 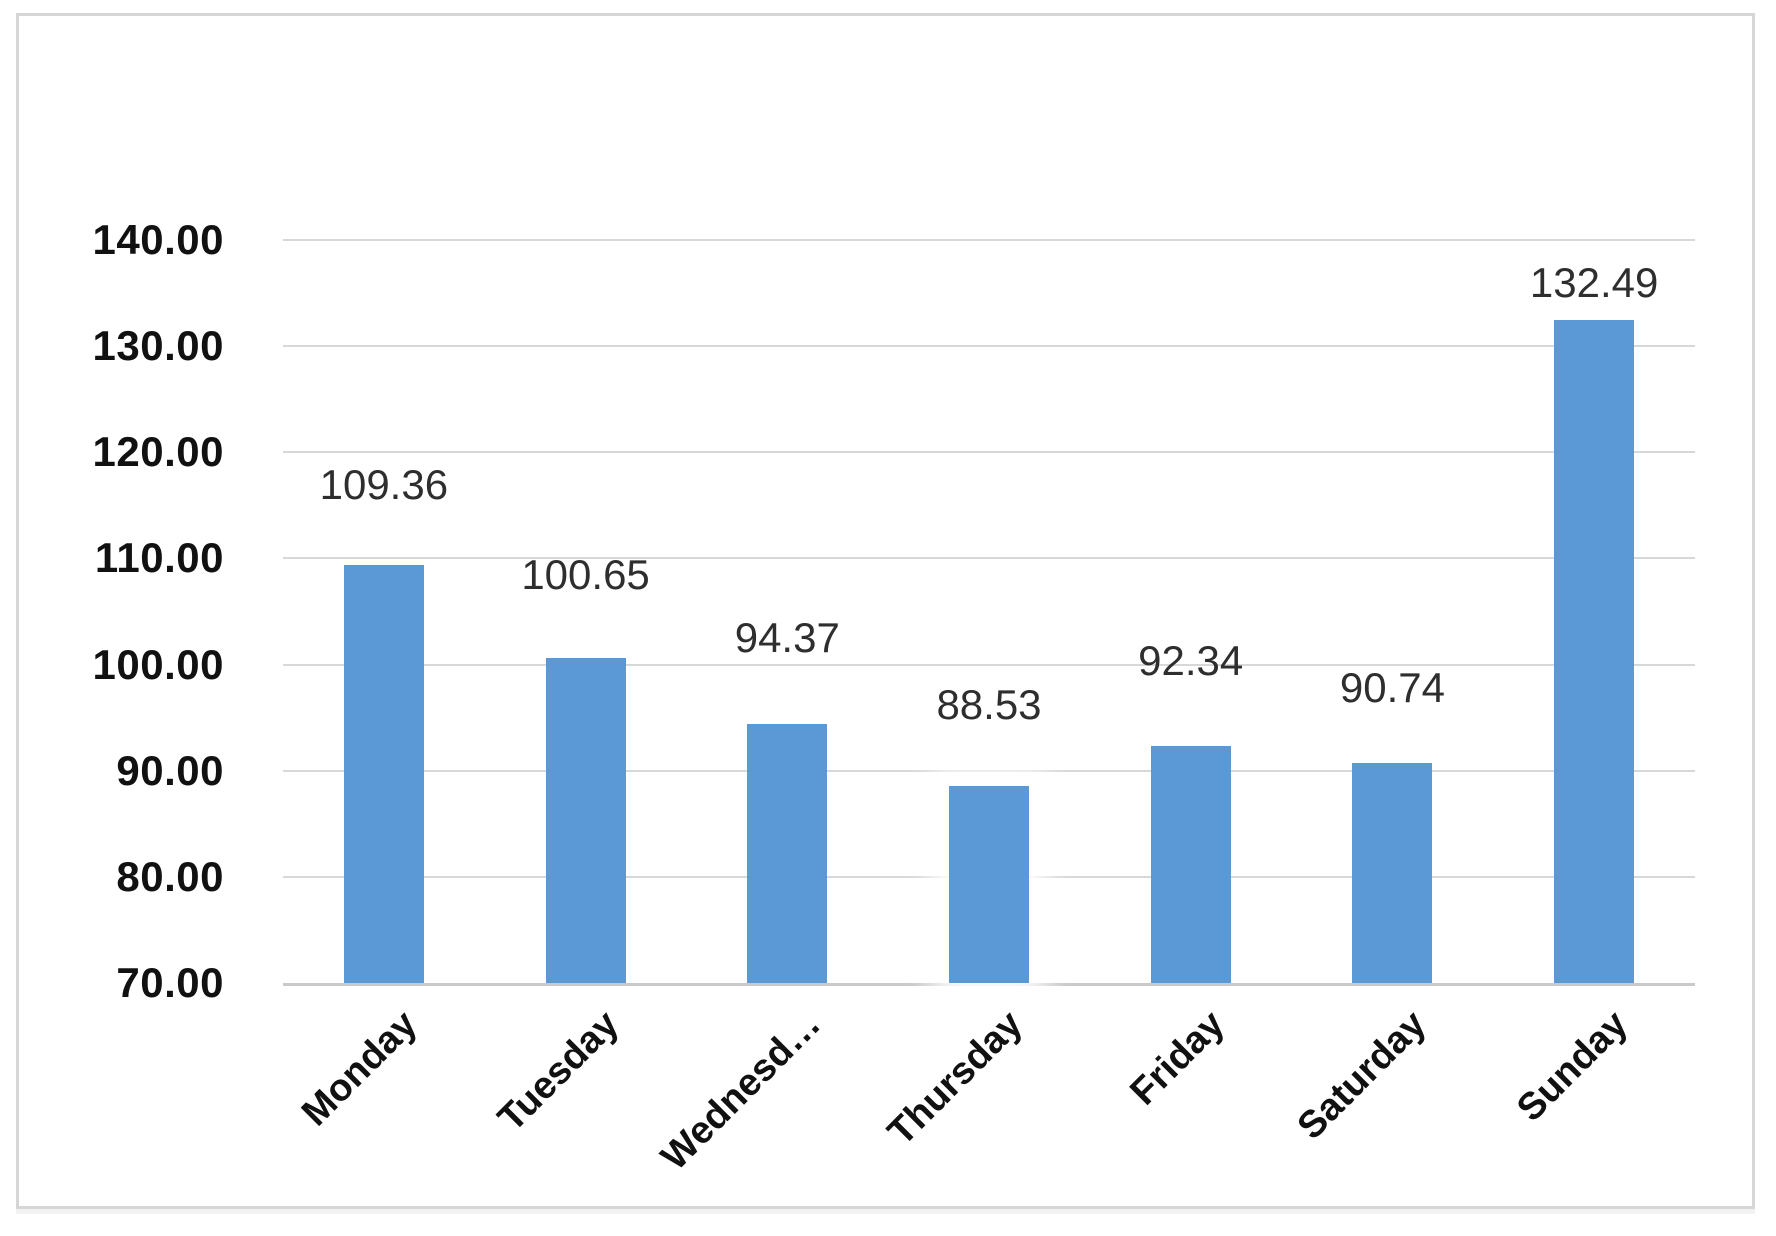 I want to click on bar-wednesday, so click(x=787, y=853).